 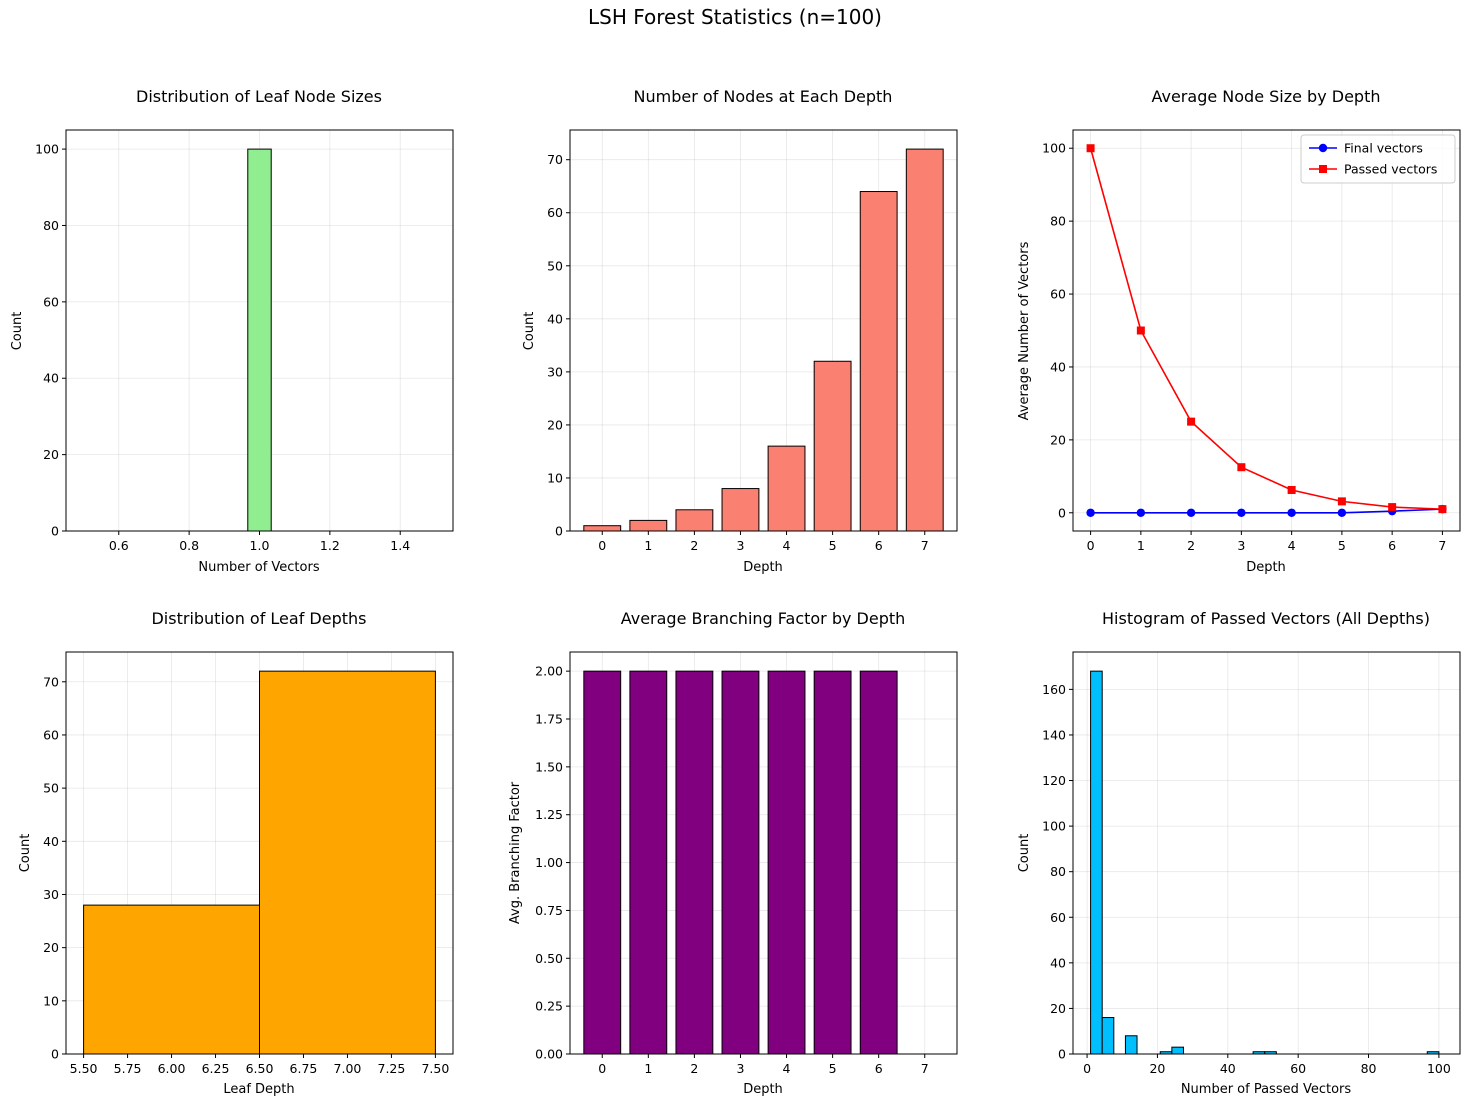 I want to click on y-axis-label-leaf-sizes: Count, so click(x=17, y=331).